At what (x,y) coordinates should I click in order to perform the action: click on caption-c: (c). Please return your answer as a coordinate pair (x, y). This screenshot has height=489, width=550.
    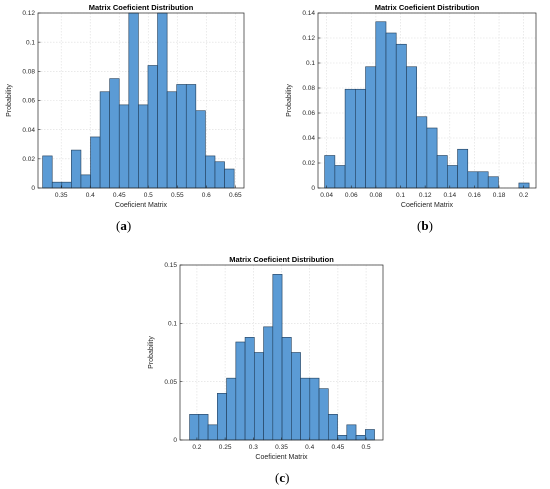
    Looking at the image, I should click on (282, 477).